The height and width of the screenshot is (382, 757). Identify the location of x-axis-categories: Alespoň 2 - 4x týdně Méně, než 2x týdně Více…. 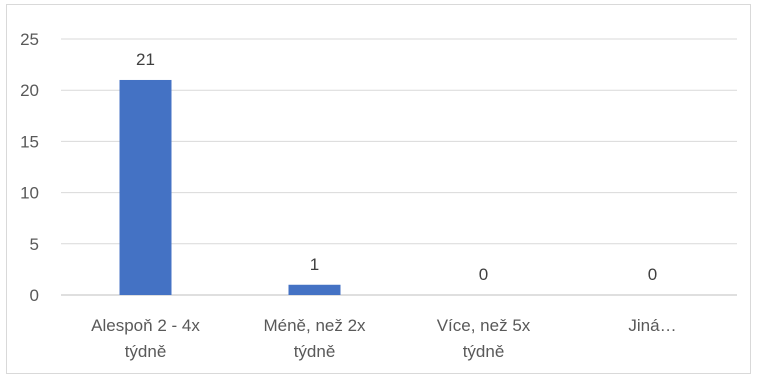
(383, 338).